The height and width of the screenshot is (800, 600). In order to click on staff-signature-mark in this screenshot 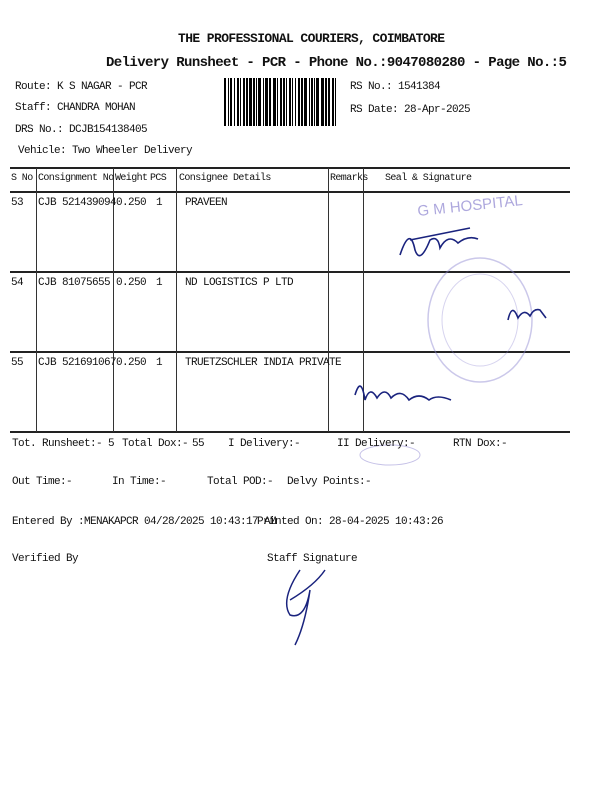, I will do `click(305, 607)`.